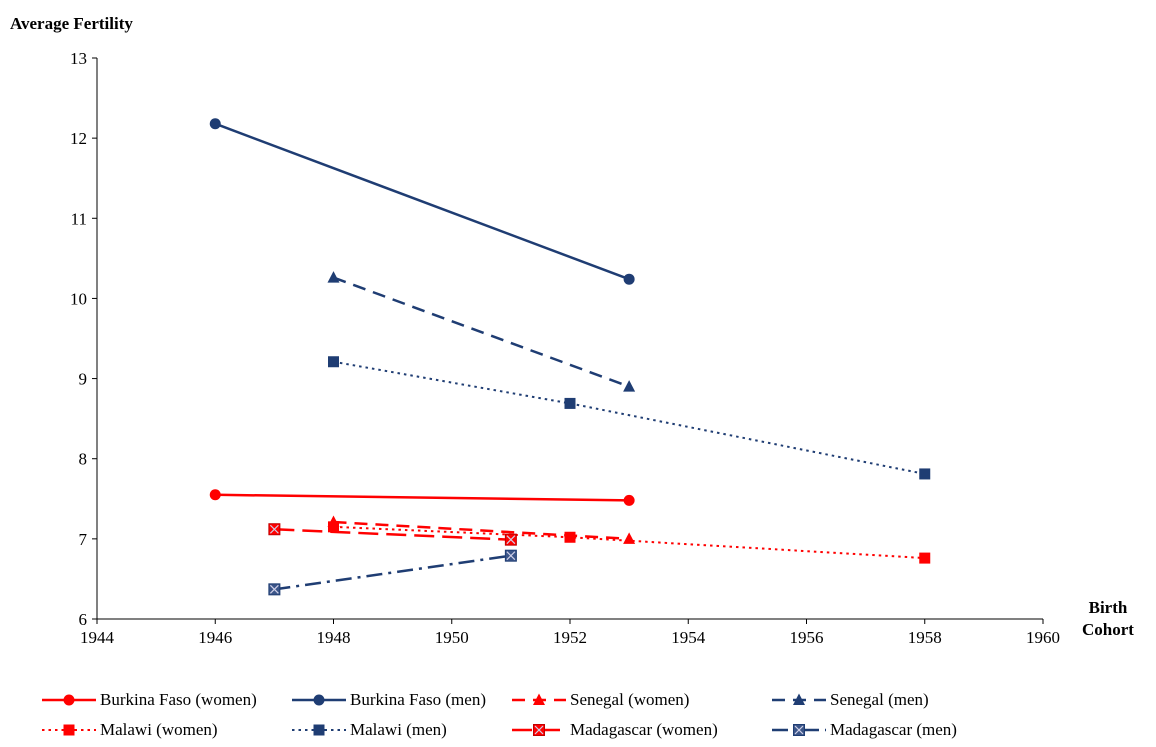 This screenshot has height=747, width=1156. What do you see at coordinates (418, 699) in the screenshot?
I see `legend-label: Burkina Faso (men)` at bounding box center [418, 699].